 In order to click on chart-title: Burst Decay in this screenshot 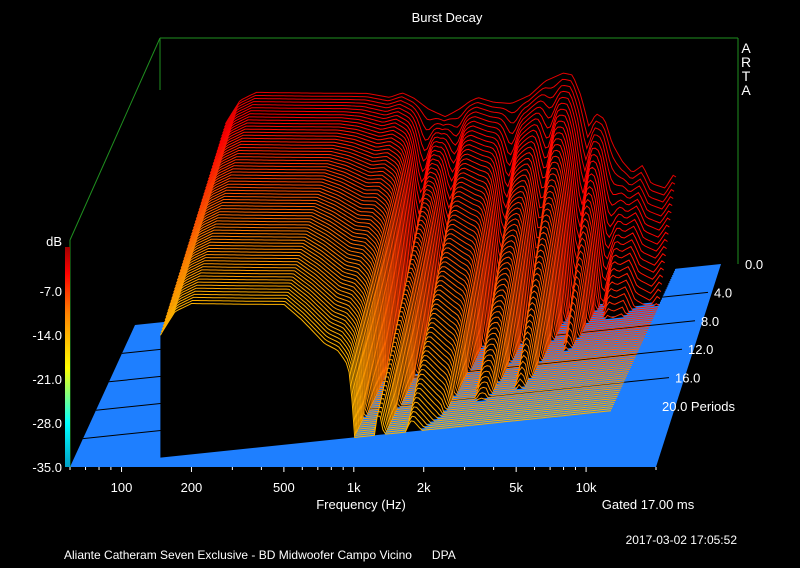, I will do `click(447, 17)`.